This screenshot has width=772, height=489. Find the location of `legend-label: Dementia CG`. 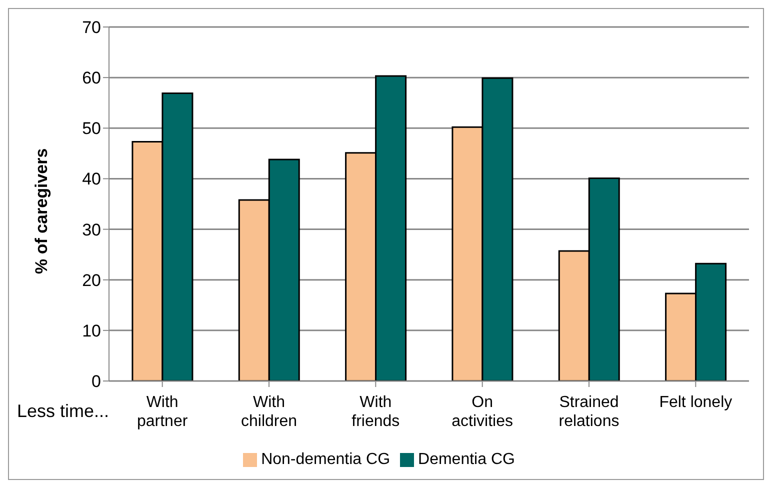

legend-label: Dementia CG is located at coordinates (466, 459).